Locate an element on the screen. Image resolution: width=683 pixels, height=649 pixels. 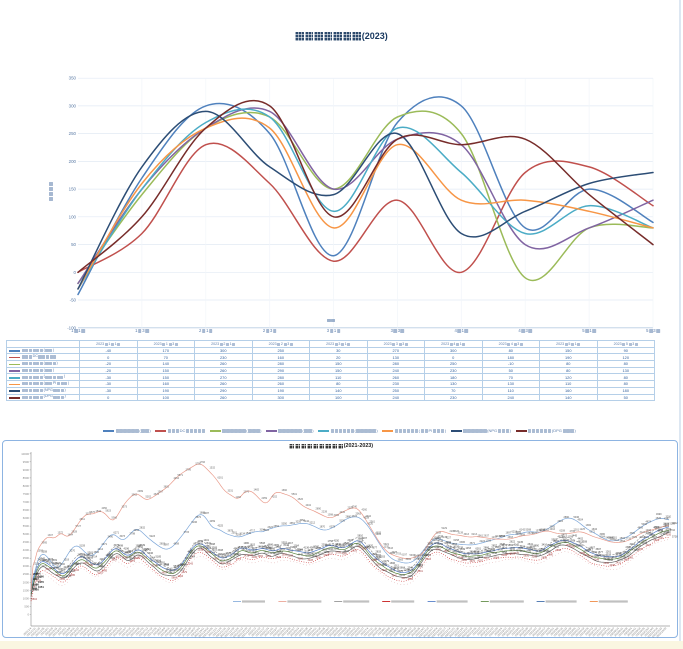
svg-text: 4572 is located at coordinates (553, 545).